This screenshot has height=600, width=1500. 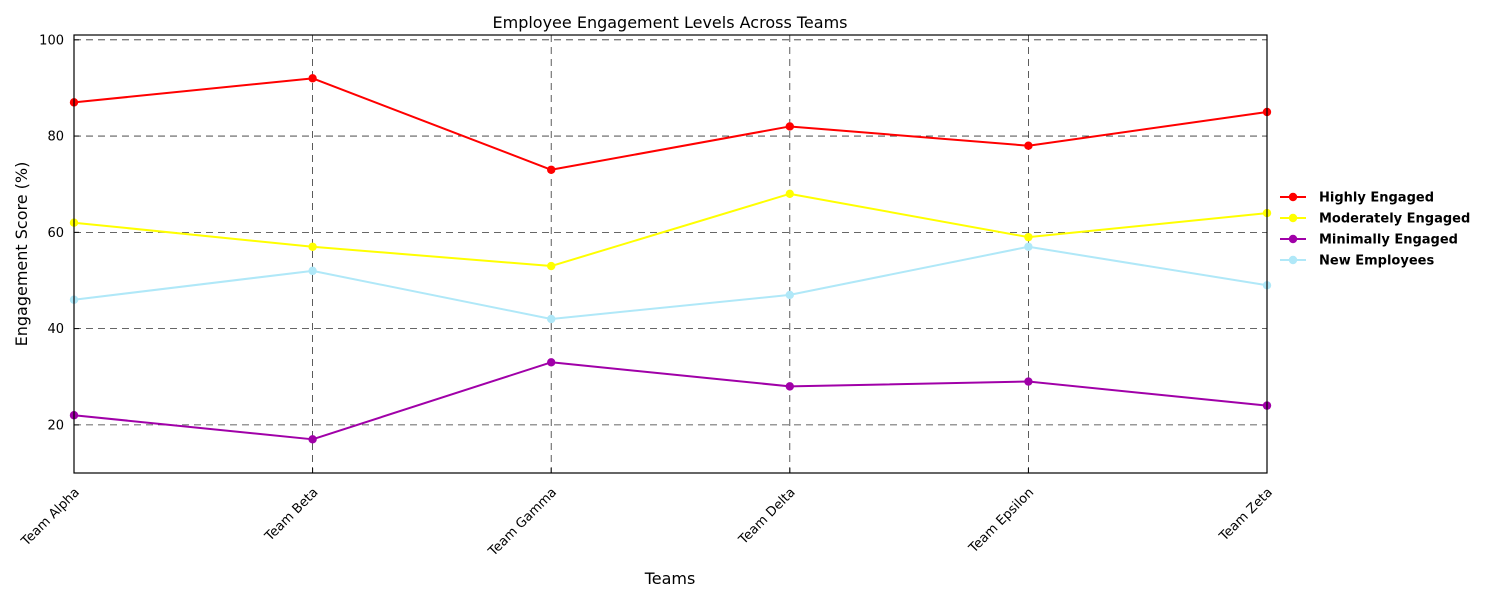 What do you see at coordinates (1394, 219) in the screenshot?
I see `legend-label: Moderately Engaged` at bounding box center [1394, 219].